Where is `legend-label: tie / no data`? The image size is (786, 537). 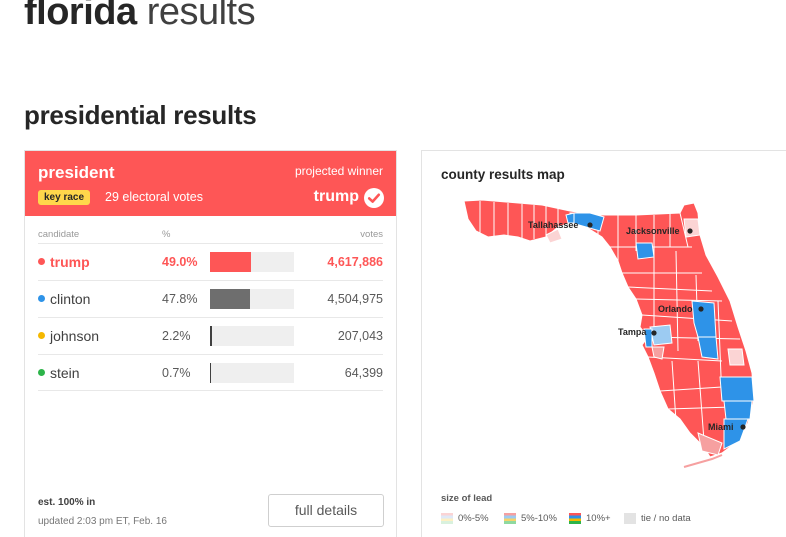 legend-label: tie / no data is located at coordinates (666, 518).